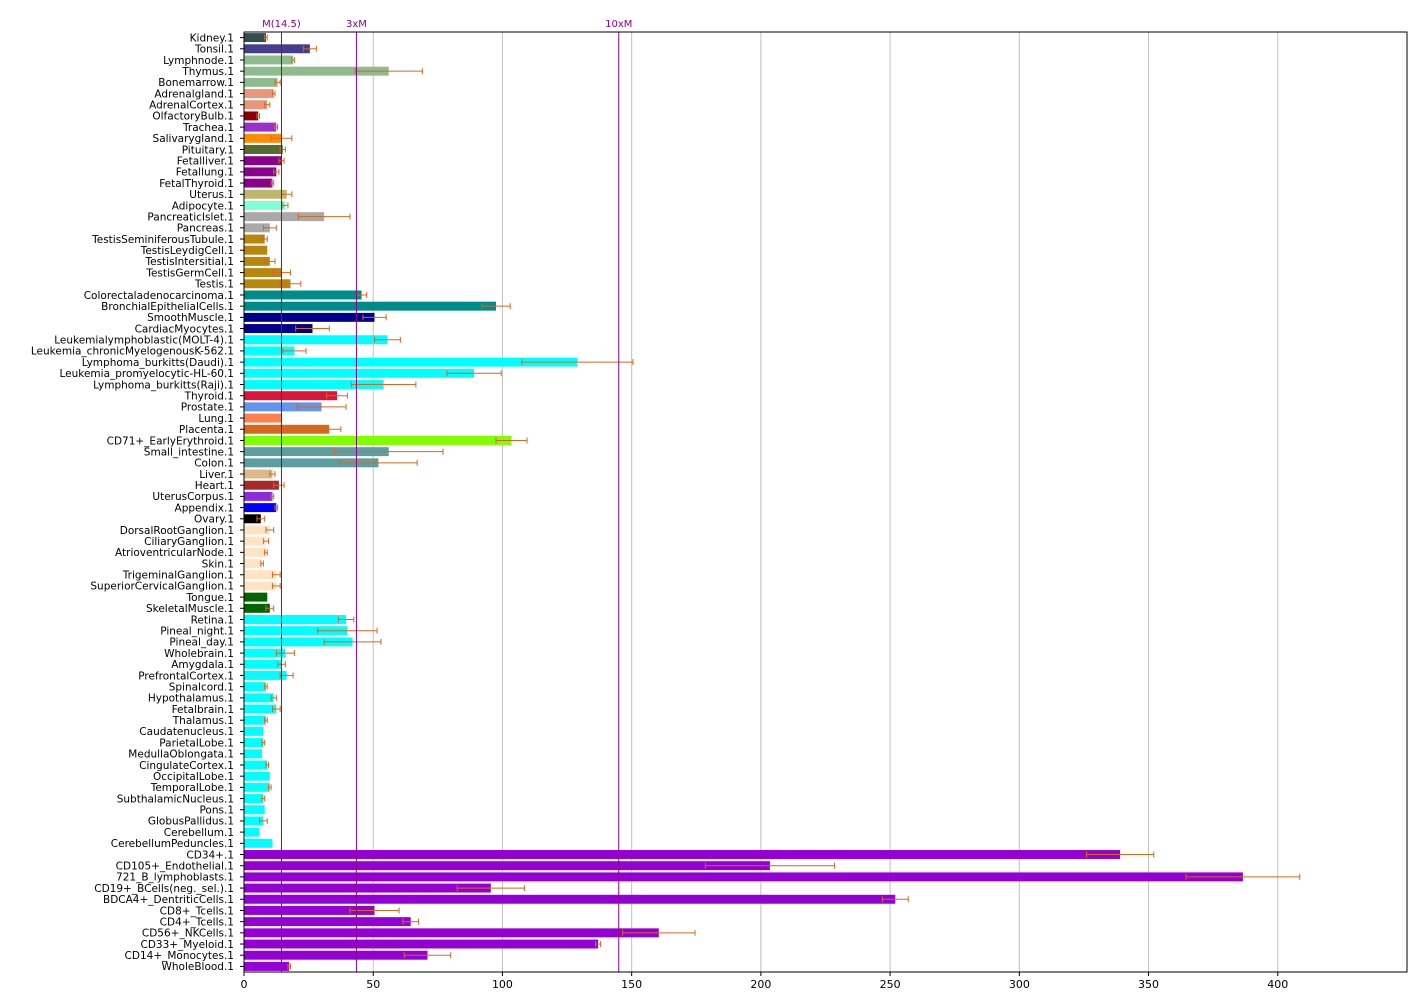 This screenshot has height=1008, width=1426. What do you see at coordinates (174, 553) in the screenshot?
I see `category-label: AtrioventricularNode.1` at bounding box center [174, 553].